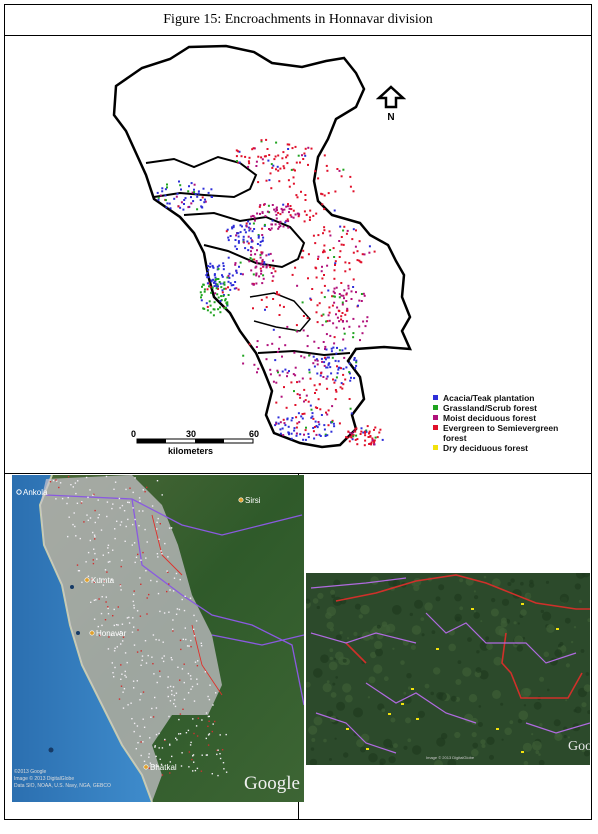 This screenshot has width=598, height=834. What do you see at coordinates (412, 689) in the screenshot?
I see `dry-deciduous-point` at bounding box center [412, 689].